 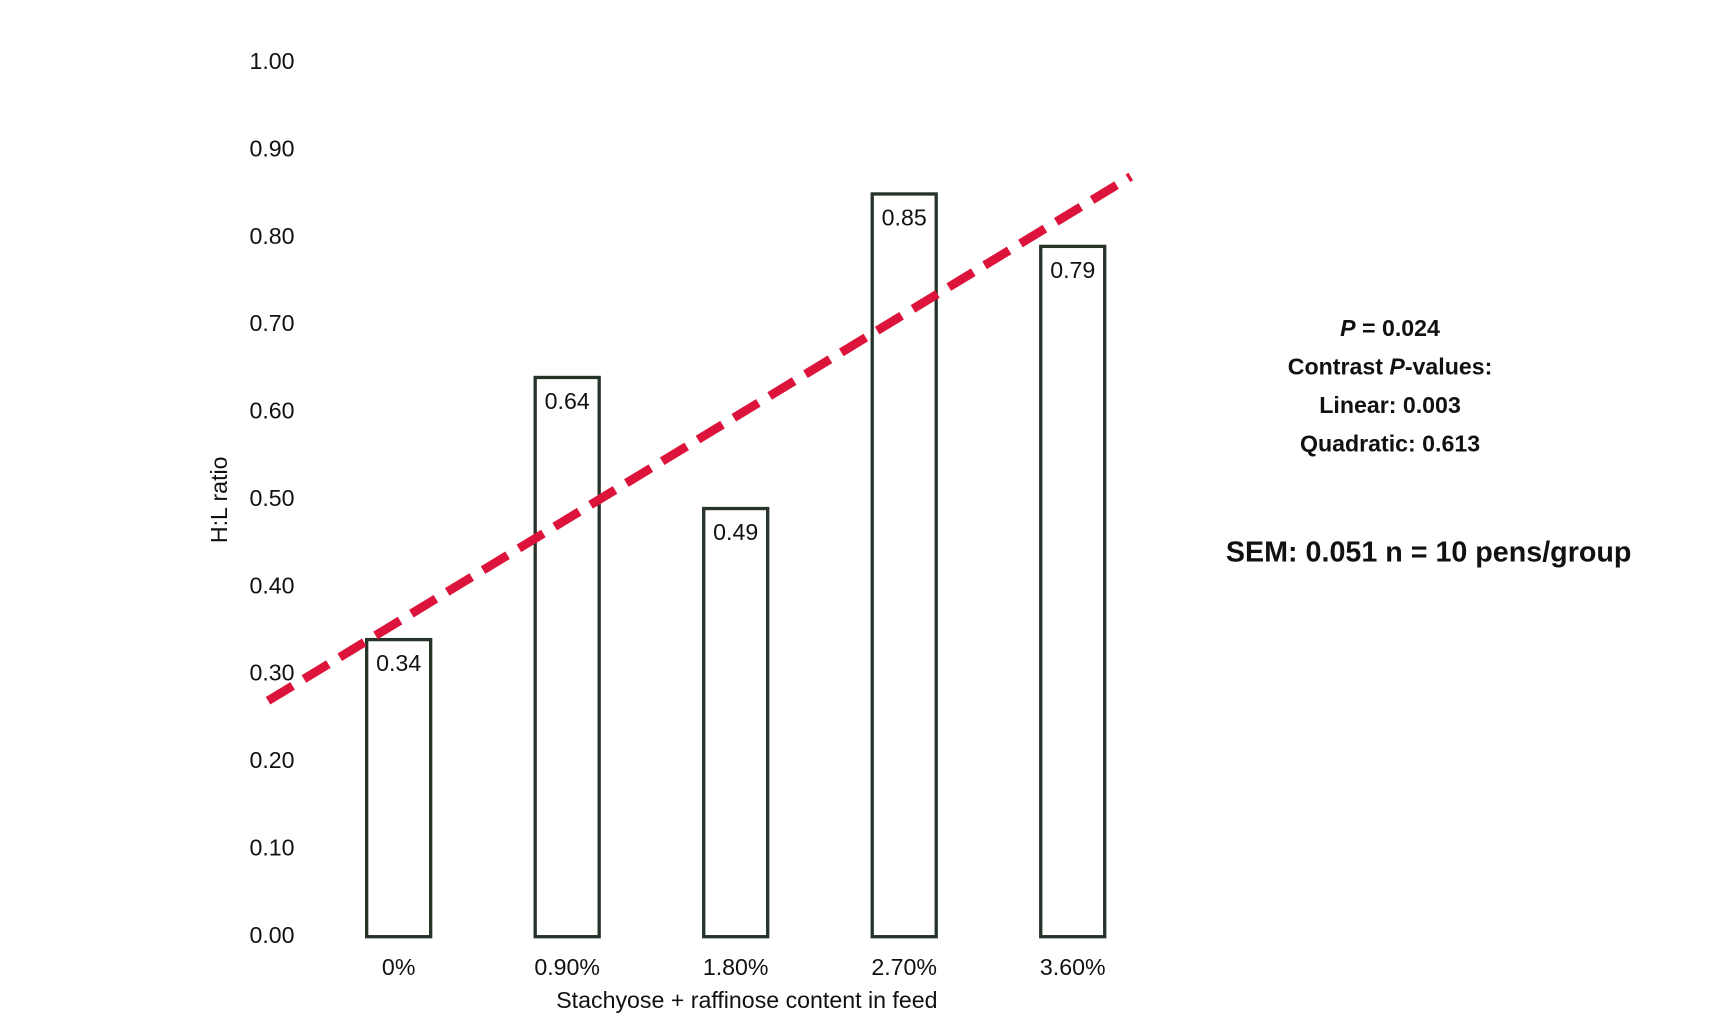 What do you see at coordinates (271, 61) in the screenshot?
I see `y-tick-label: 1.00` at bounding box center [271, 61].